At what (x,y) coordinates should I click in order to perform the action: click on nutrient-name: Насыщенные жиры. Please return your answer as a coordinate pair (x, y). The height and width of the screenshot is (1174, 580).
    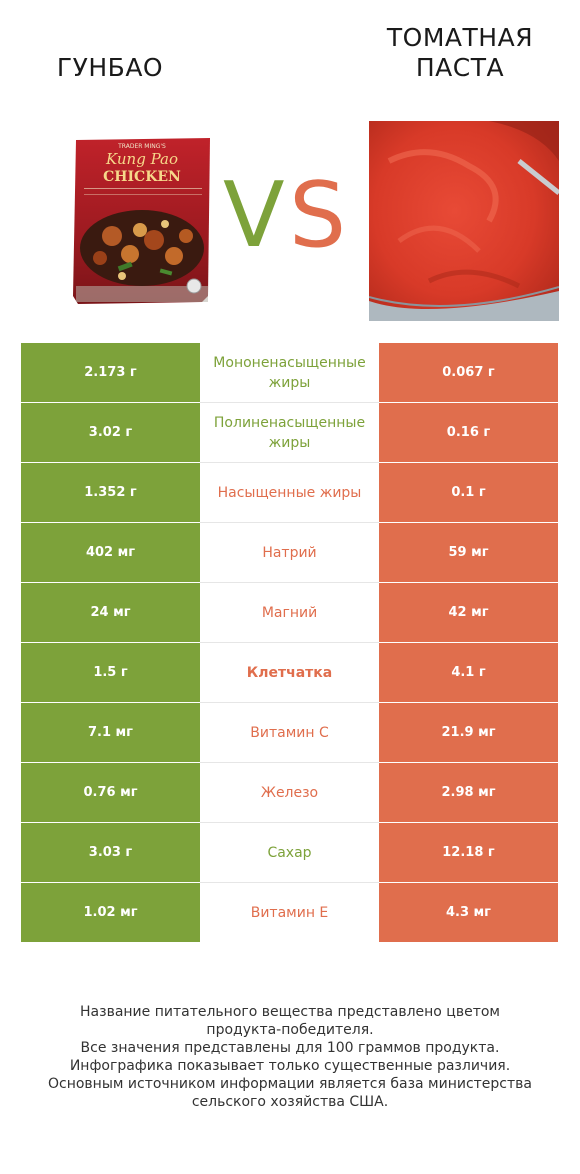
    Looking at the image, I should click on (289, 492).